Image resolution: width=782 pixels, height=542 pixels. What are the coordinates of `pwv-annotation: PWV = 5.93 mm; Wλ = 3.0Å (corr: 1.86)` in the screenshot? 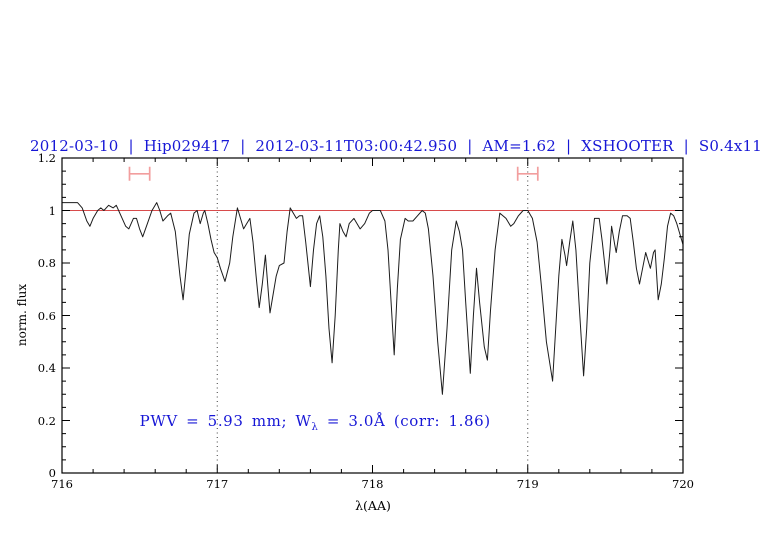 It's located at (315, 422).